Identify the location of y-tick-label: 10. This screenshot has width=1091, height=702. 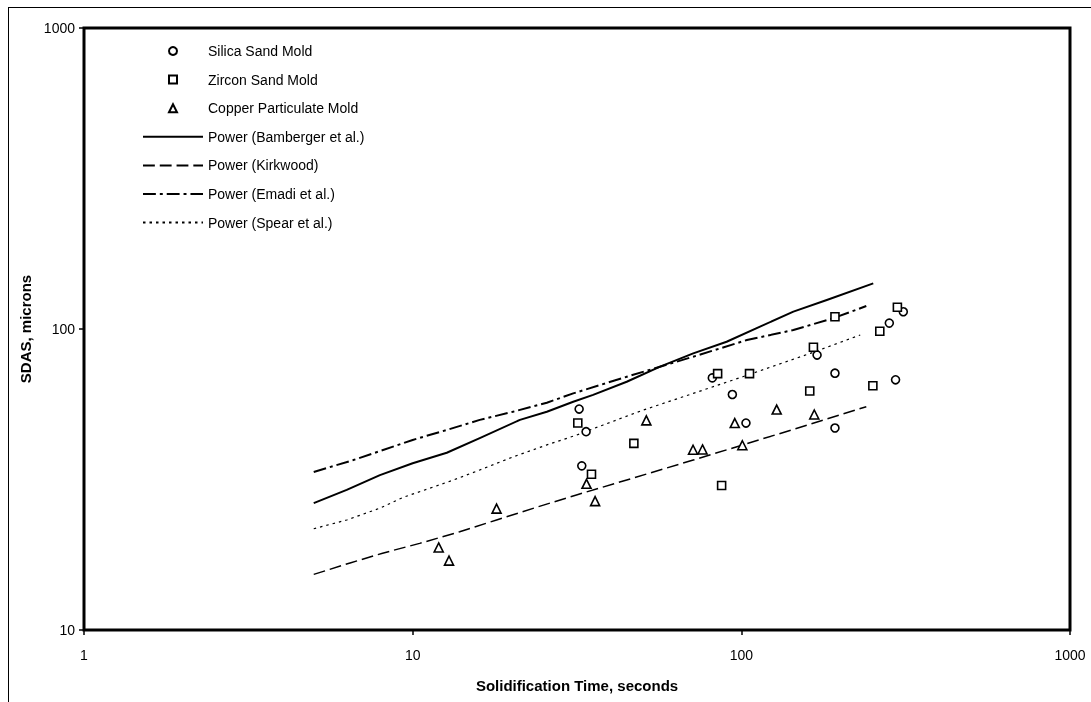
(67, 630).